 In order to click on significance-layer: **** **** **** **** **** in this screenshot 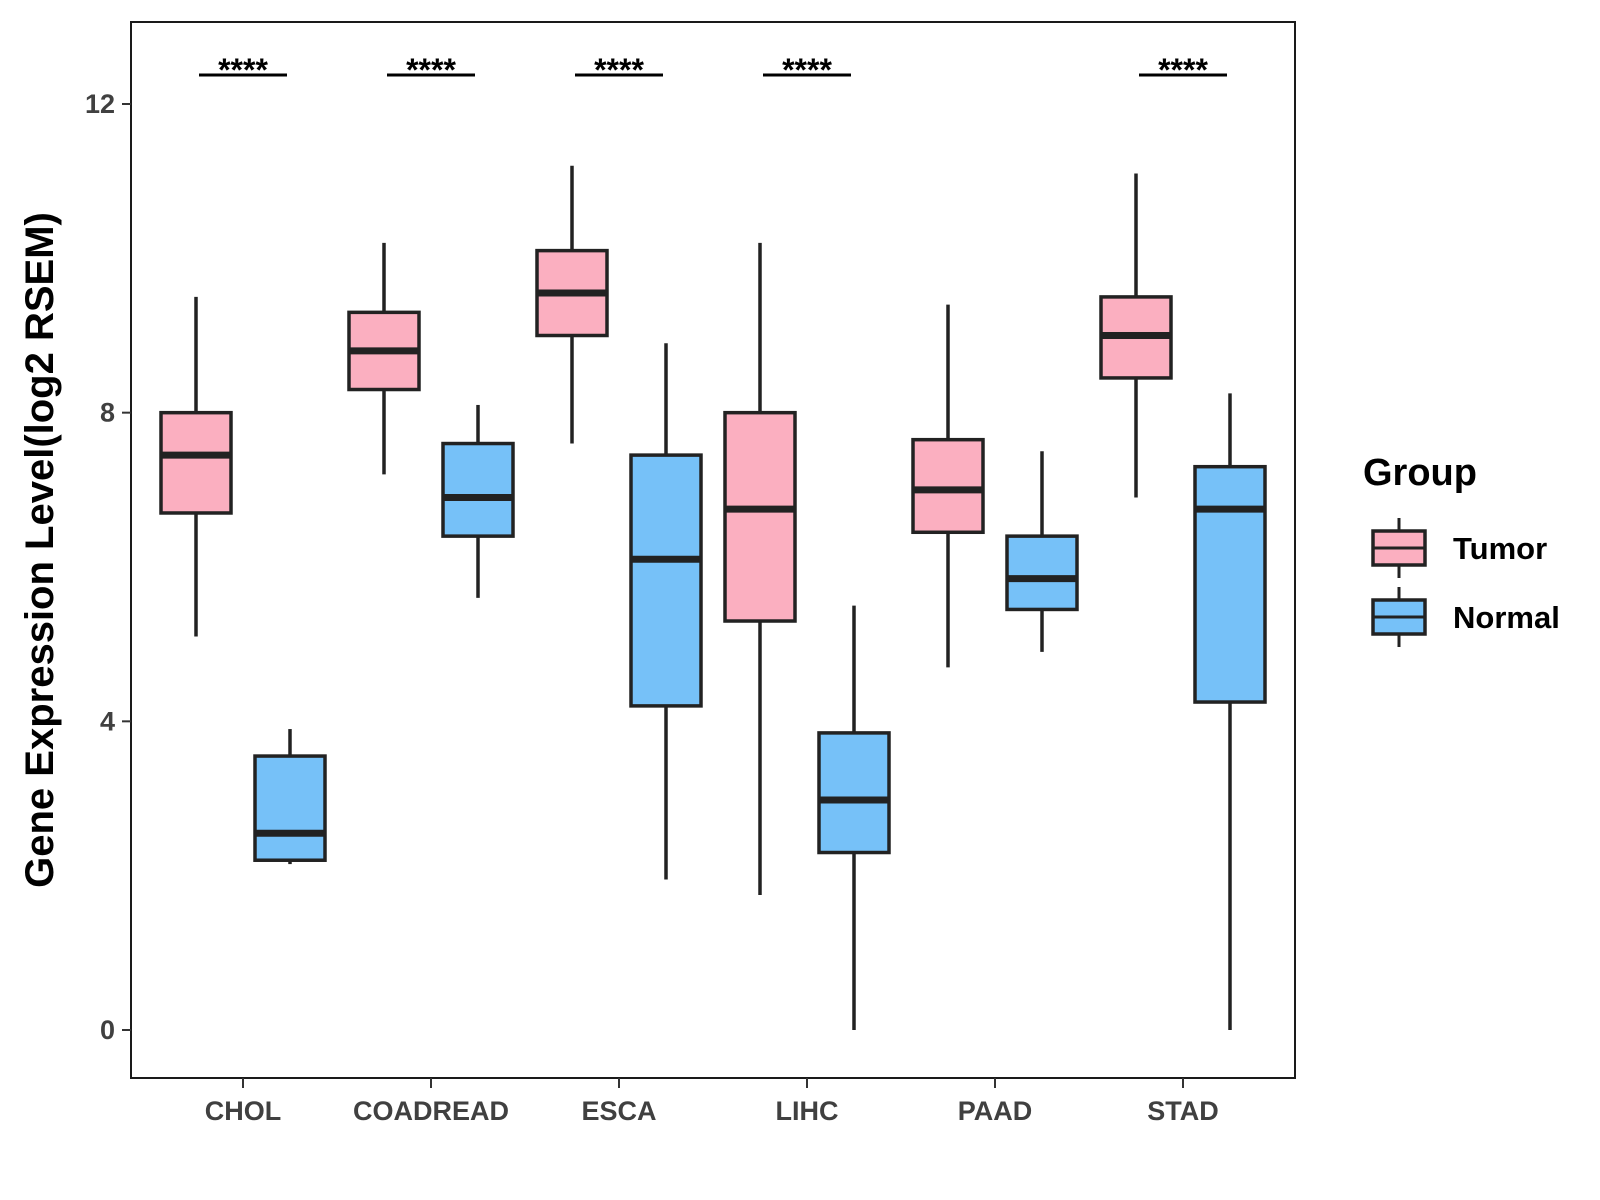, I will do `click(713, 70)`.